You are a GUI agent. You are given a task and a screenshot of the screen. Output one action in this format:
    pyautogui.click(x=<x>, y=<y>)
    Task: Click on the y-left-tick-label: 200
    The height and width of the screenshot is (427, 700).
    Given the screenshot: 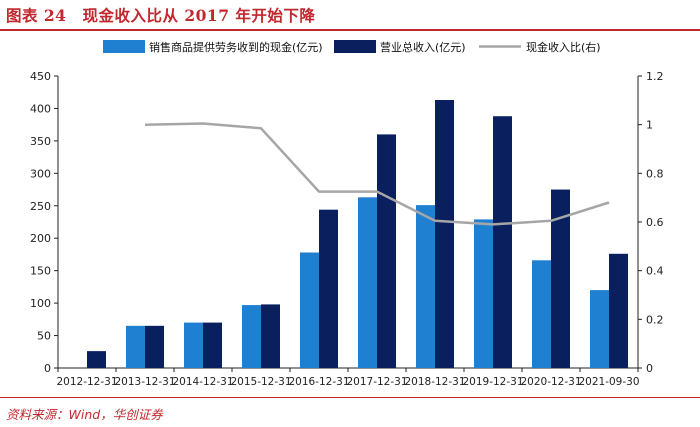 What is the action you would take?
    pyautogui.click(x=40, y=238)
    